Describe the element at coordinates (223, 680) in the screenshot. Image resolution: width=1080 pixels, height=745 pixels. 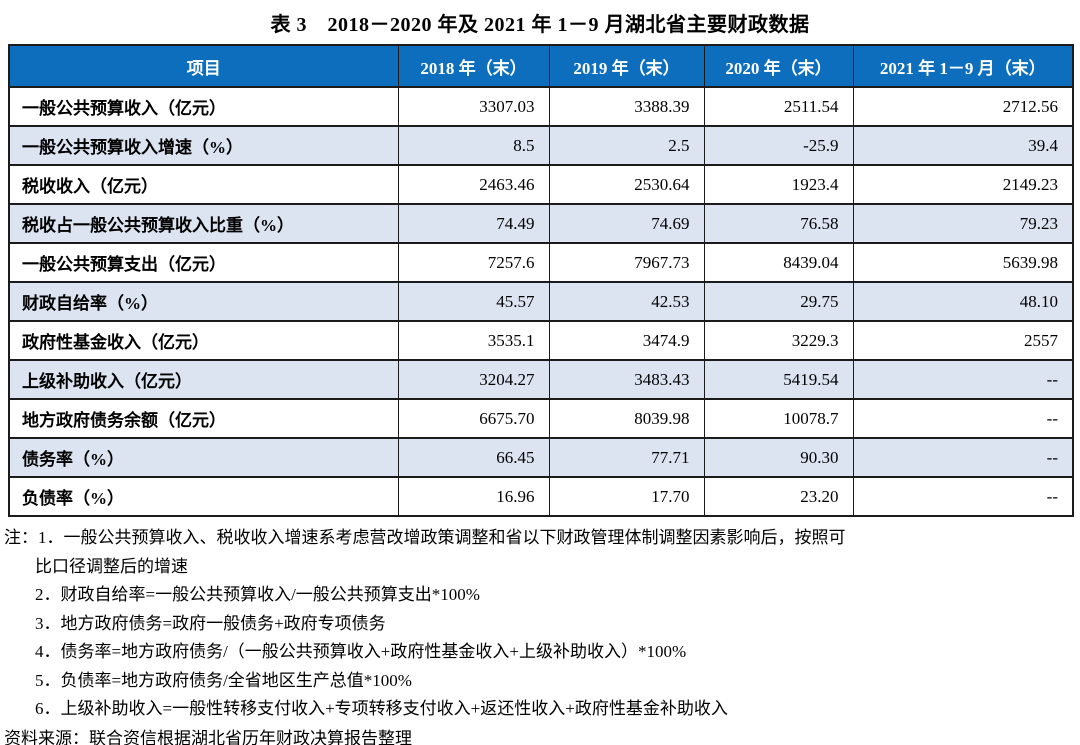
I see `note-line: 5．负债率=地方政府债务/全省地区生产总值*100%` at that location.